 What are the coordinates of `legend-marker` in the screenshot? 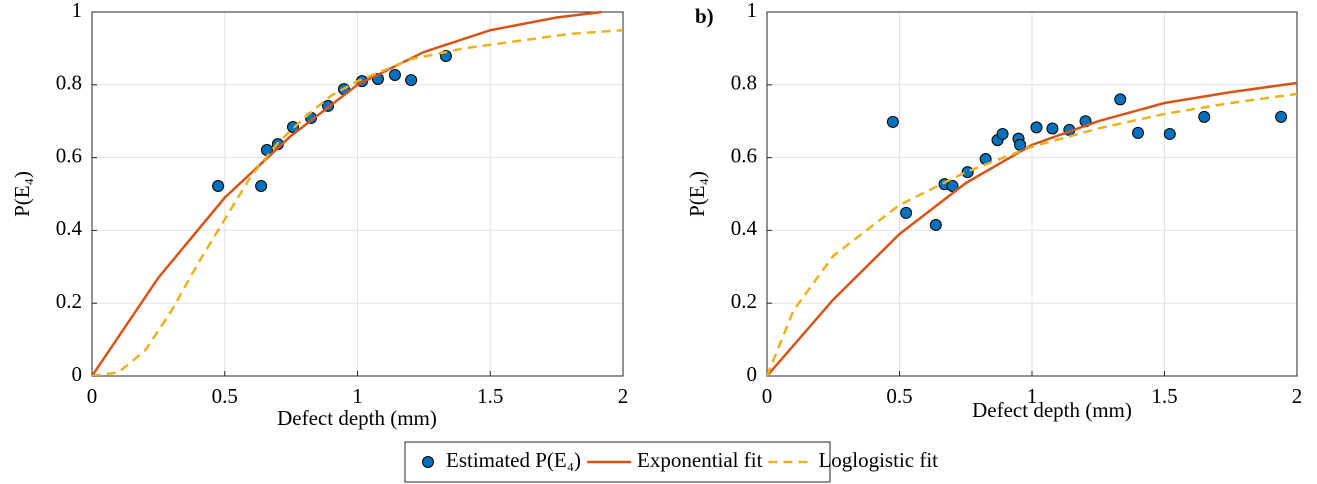 It's located at (428, 462).